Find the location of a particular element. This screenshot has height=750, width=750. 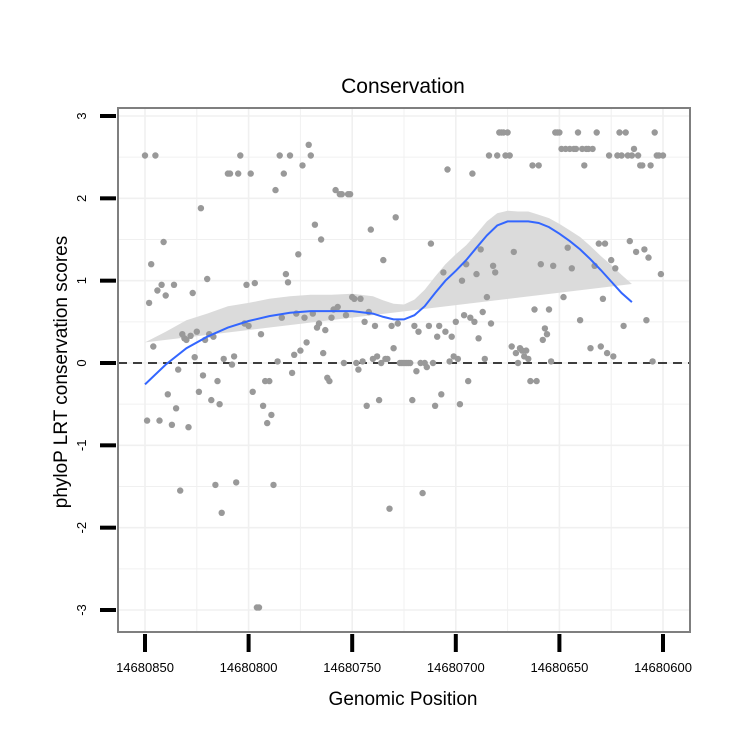

y-tick-label: 1 is located at coordinates (81, 280).